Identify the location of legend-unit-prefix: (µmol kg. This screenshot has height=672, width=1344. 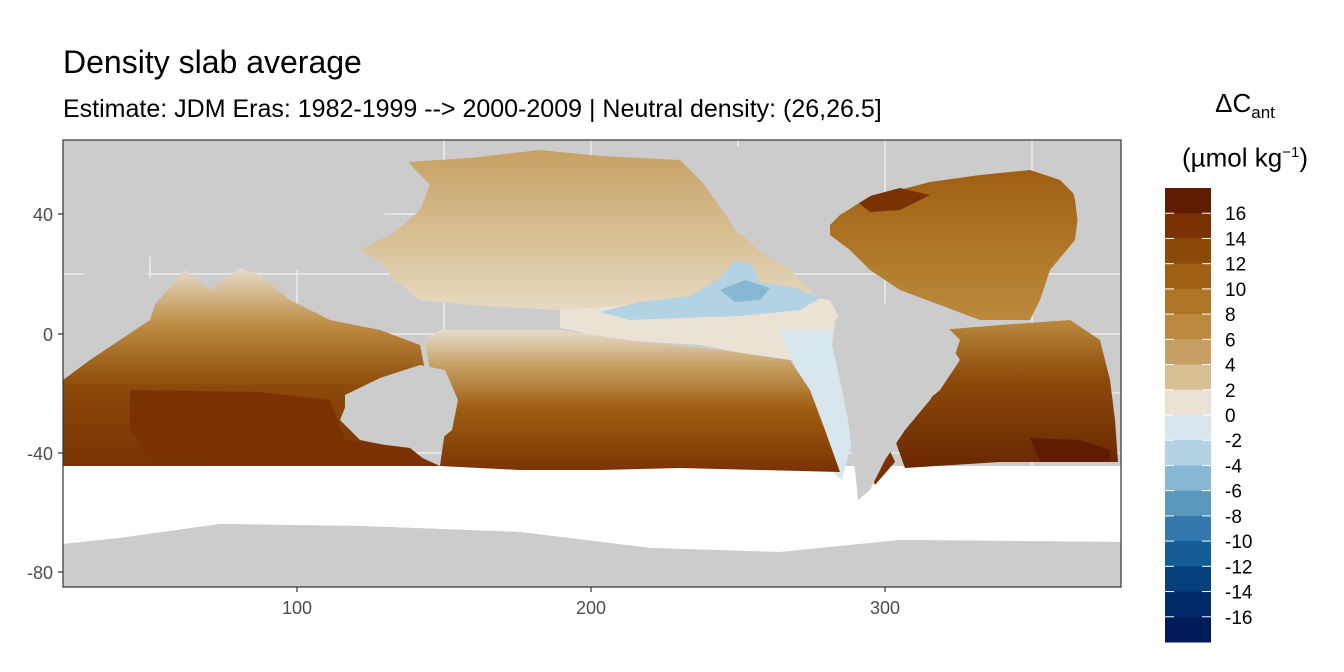
(1232, 157).